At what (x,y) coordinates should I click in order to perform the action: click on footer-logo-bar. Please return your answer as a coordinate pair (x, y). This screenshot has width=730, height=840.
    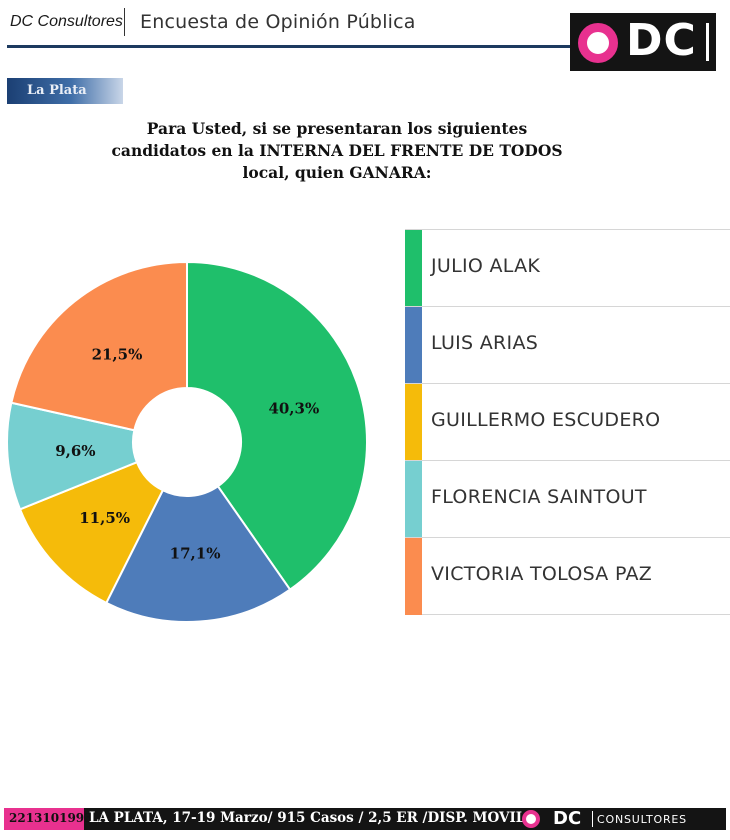
    Looking at the image, I should click on (592, 819).